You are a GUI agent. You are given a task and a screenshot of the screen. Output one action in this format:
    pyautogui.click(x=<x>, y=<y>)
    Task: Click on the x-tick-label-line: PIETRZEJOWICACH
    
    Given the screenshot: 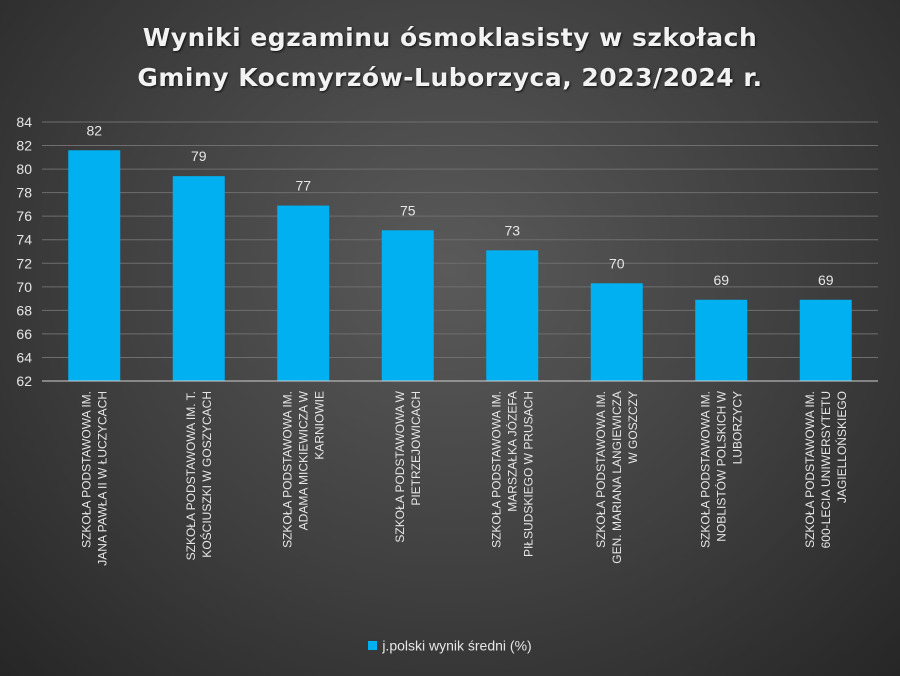 What is the action you would take?
    pyautogui.click(x=416, y=448)
    